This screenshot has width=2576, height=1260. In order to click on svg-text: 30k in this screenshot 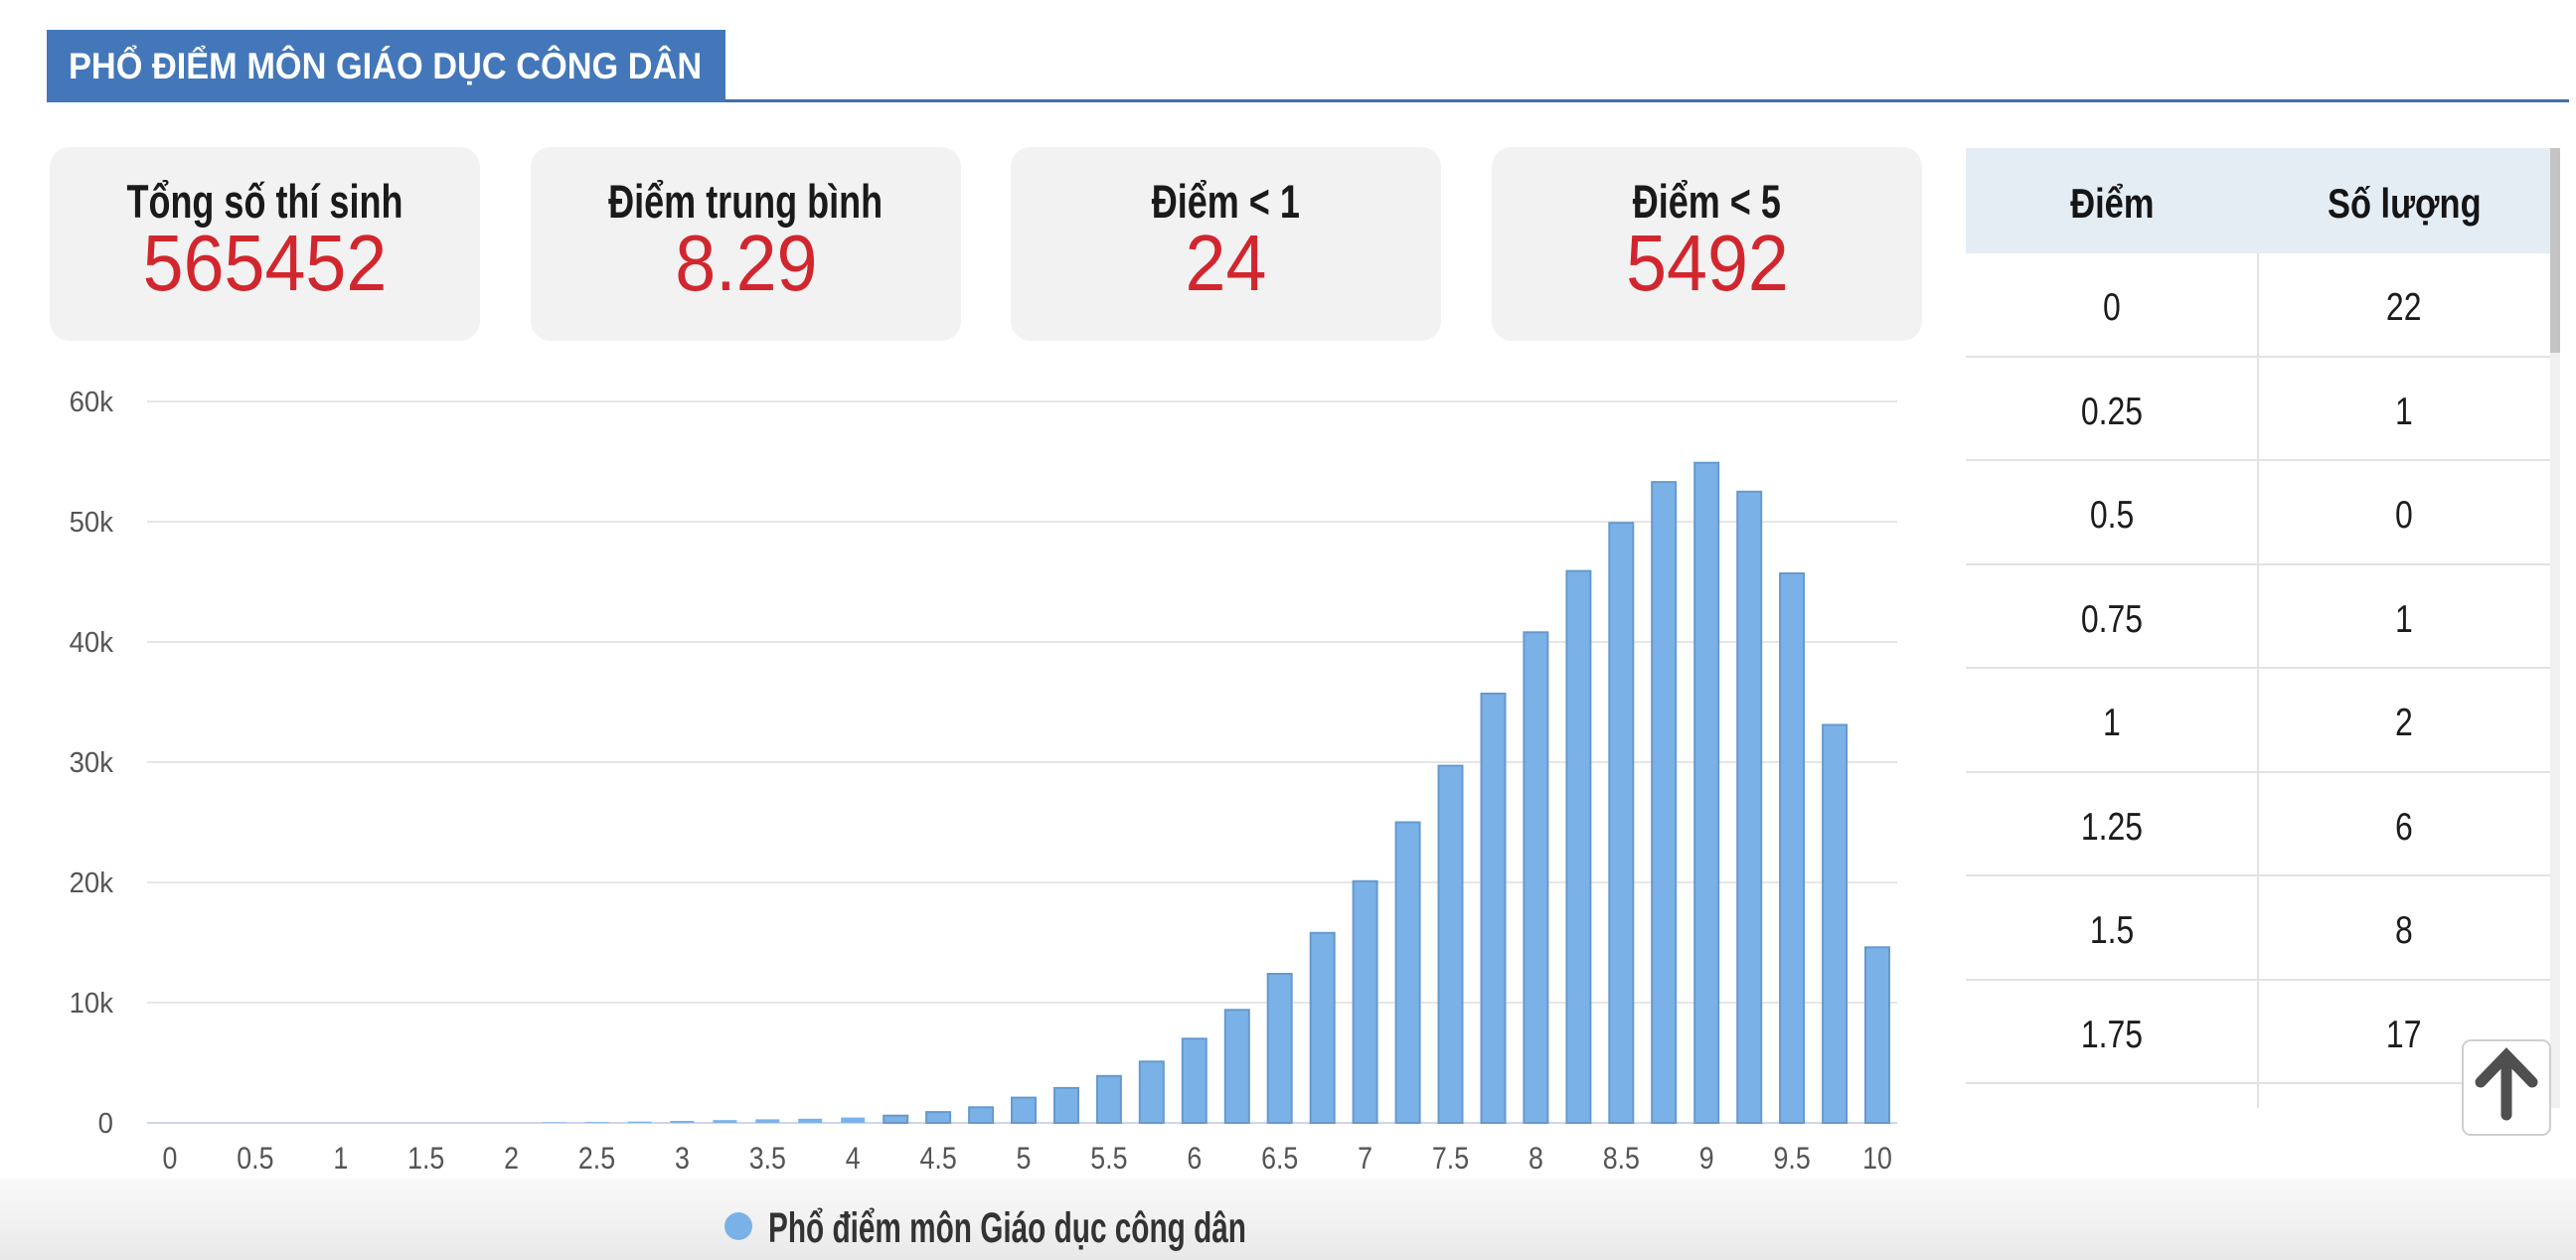, I will do `click(92, 761)`.